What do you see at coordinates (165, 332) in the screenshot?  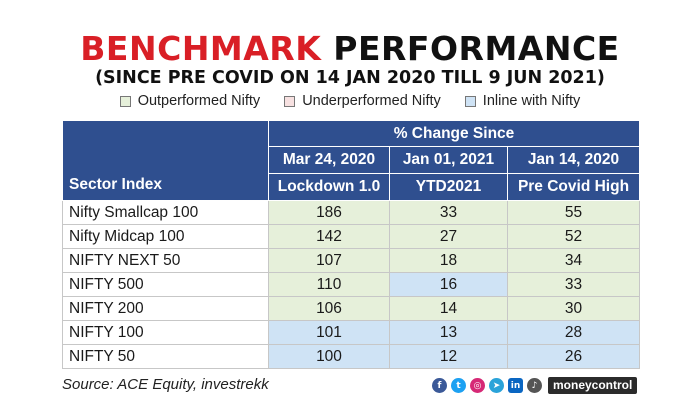 I see `row-sector-name: NIFTY 100` at bounding box center [165, 332].